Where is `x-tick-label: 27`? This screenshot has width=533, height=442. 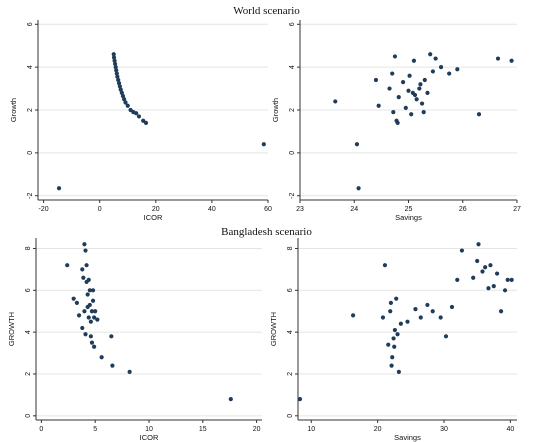
x-tick-label: 27 is located at coordinates (517, 209).